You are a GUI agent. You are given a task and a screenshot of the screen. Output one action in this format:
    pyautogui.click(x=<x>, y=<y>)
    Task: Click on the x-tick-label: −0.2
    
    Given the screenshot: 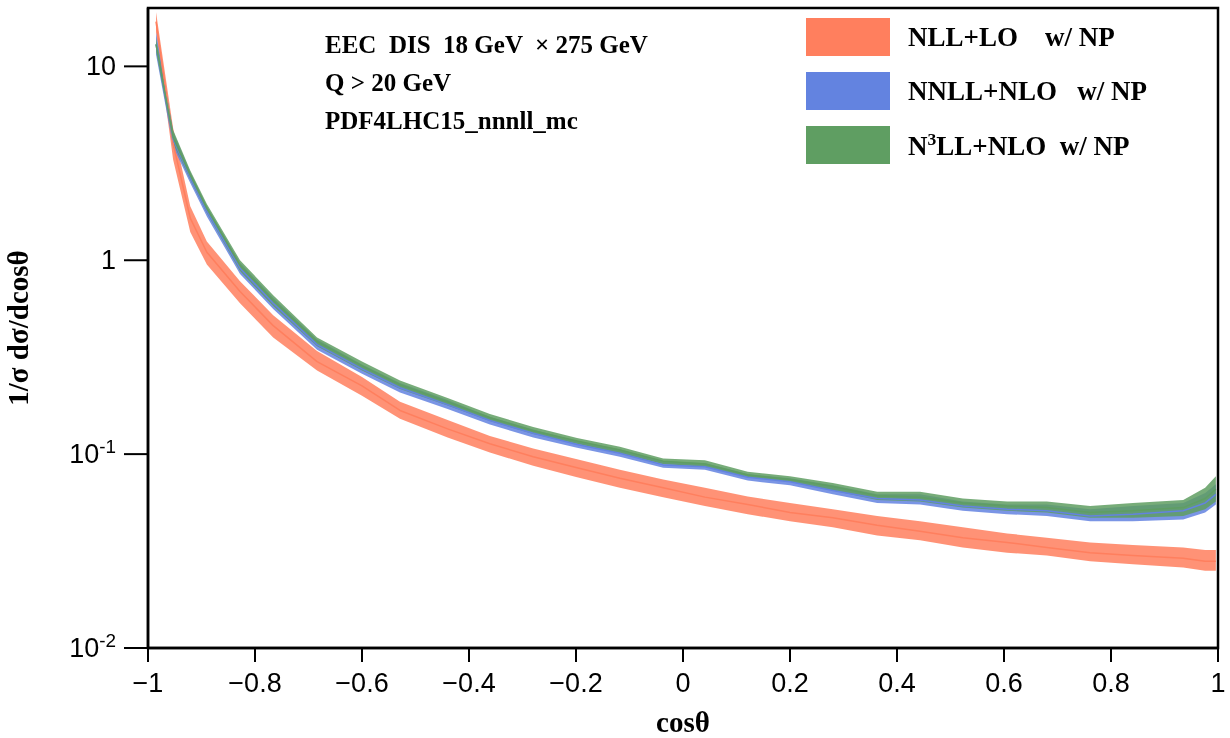 What is the action you would take?
    pyautogui.click(x=576, y=683)
    